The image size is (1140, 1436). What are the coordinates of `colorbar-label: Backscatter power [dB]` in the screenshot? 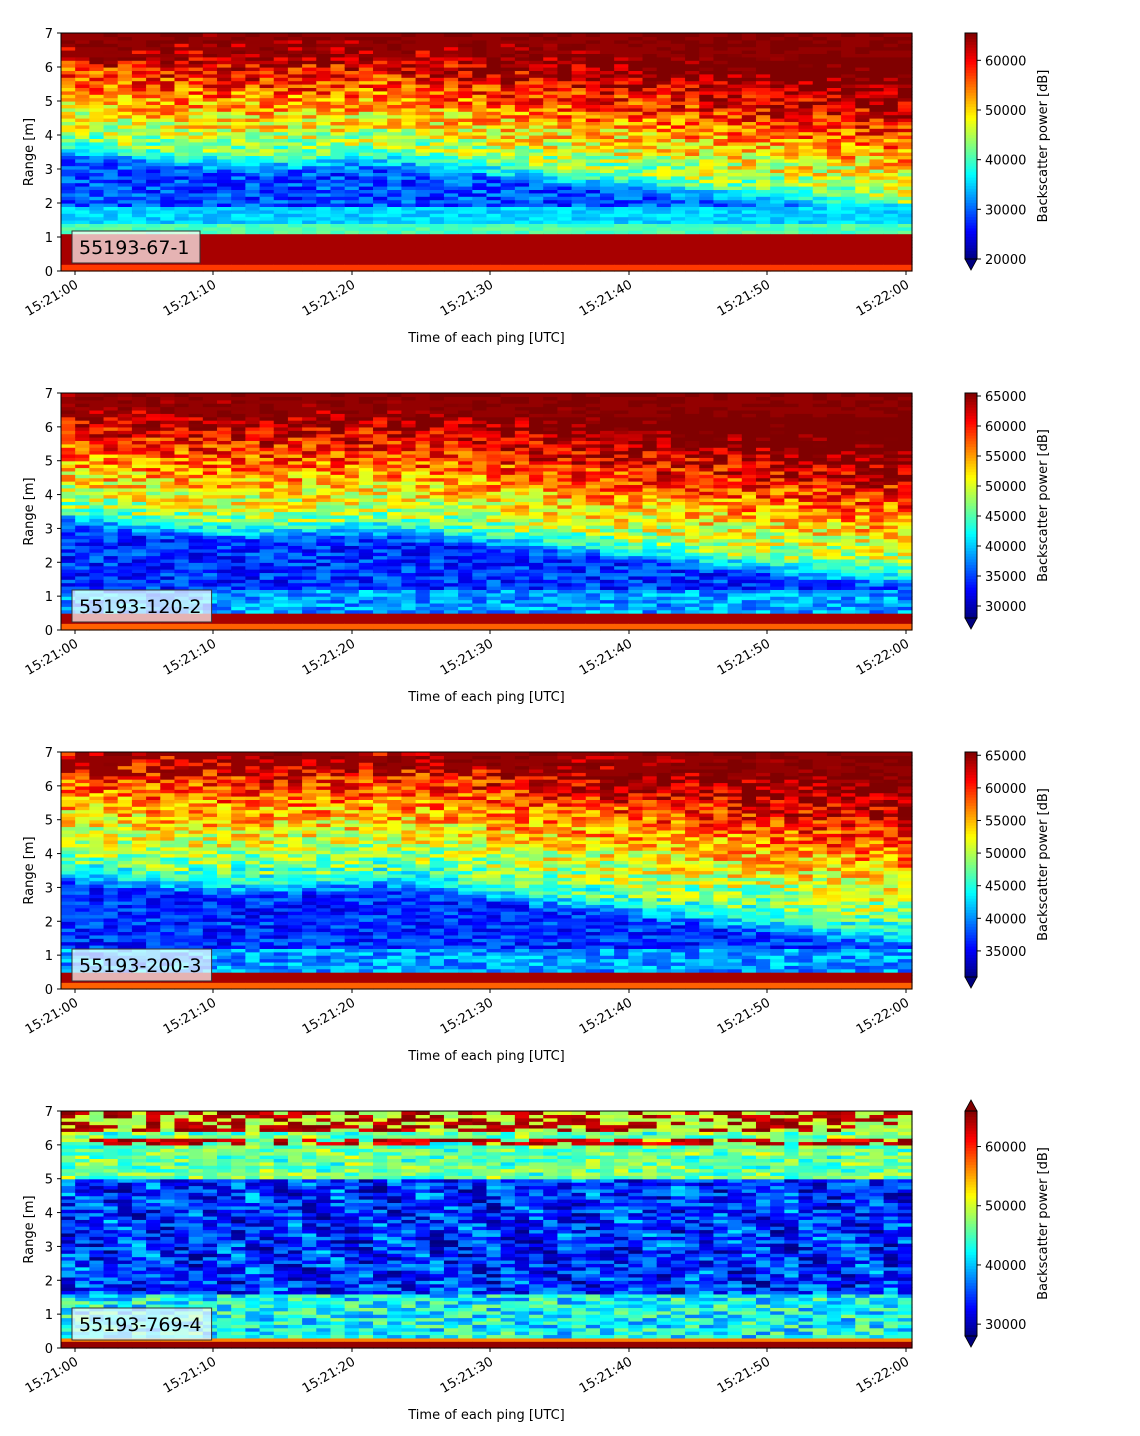 It's located at (1043, 146).